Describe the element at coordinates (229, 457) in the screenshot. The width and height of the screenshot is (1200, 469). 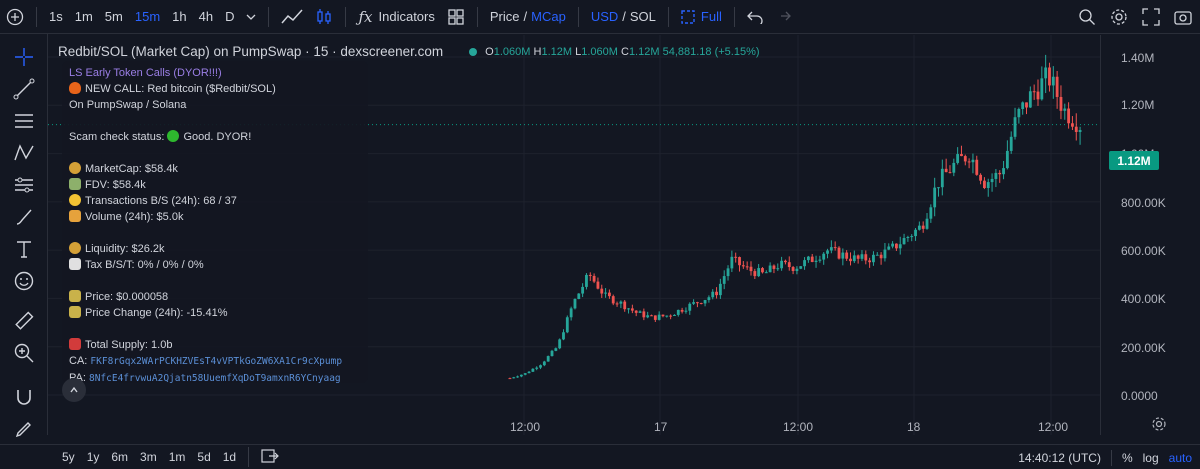
I see `range-1d: 1d` at that location.